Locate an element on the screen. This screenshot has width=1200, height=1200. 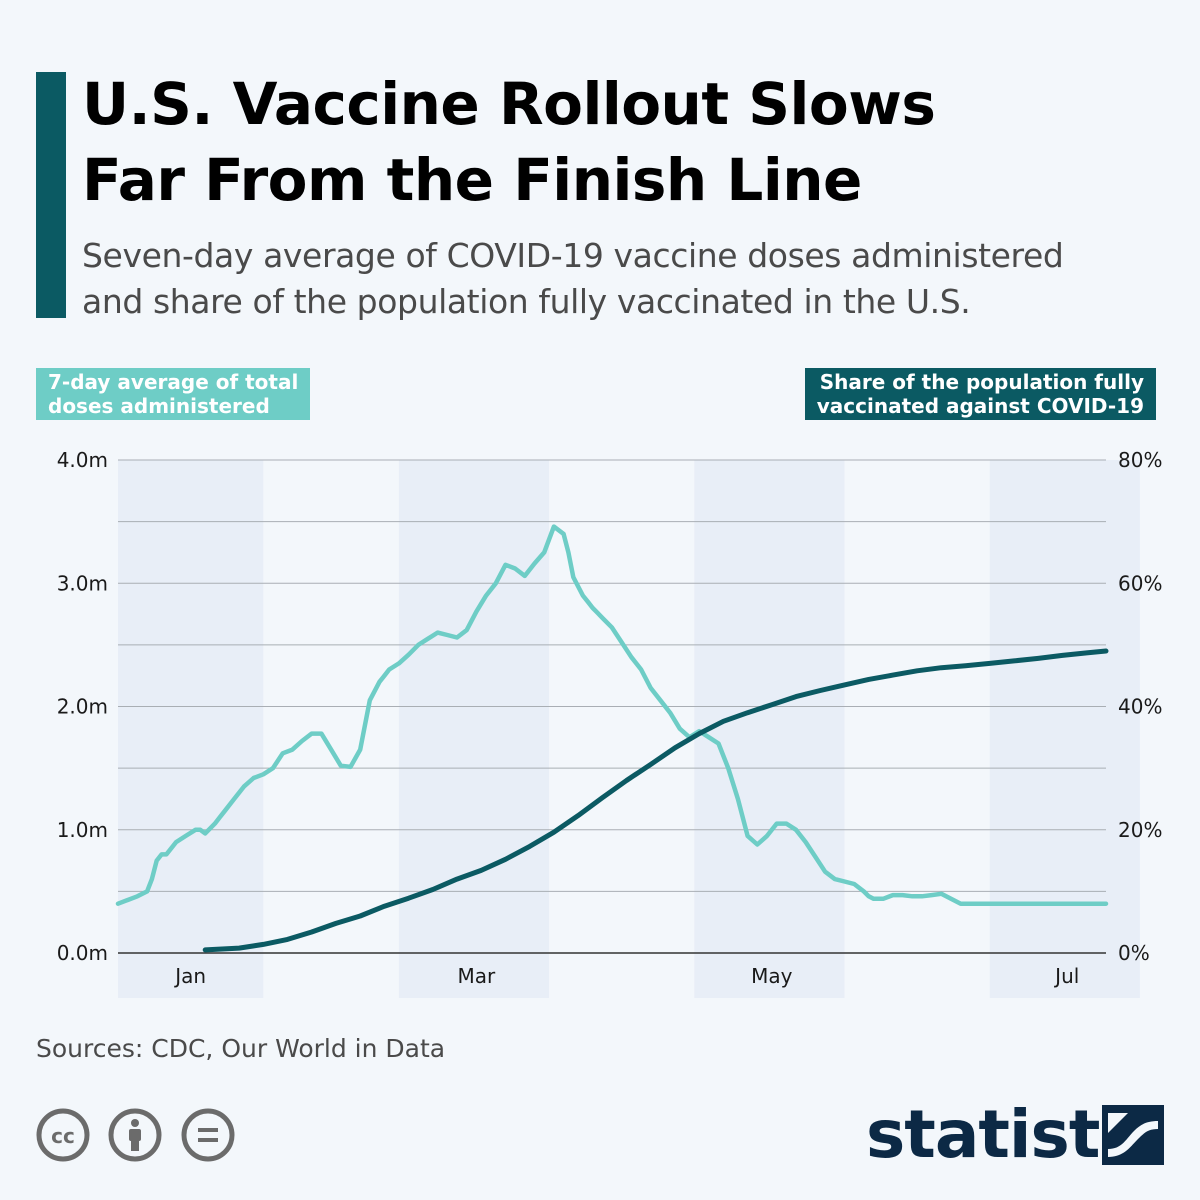
attribution-icon is located at coordinates (135, 1135).